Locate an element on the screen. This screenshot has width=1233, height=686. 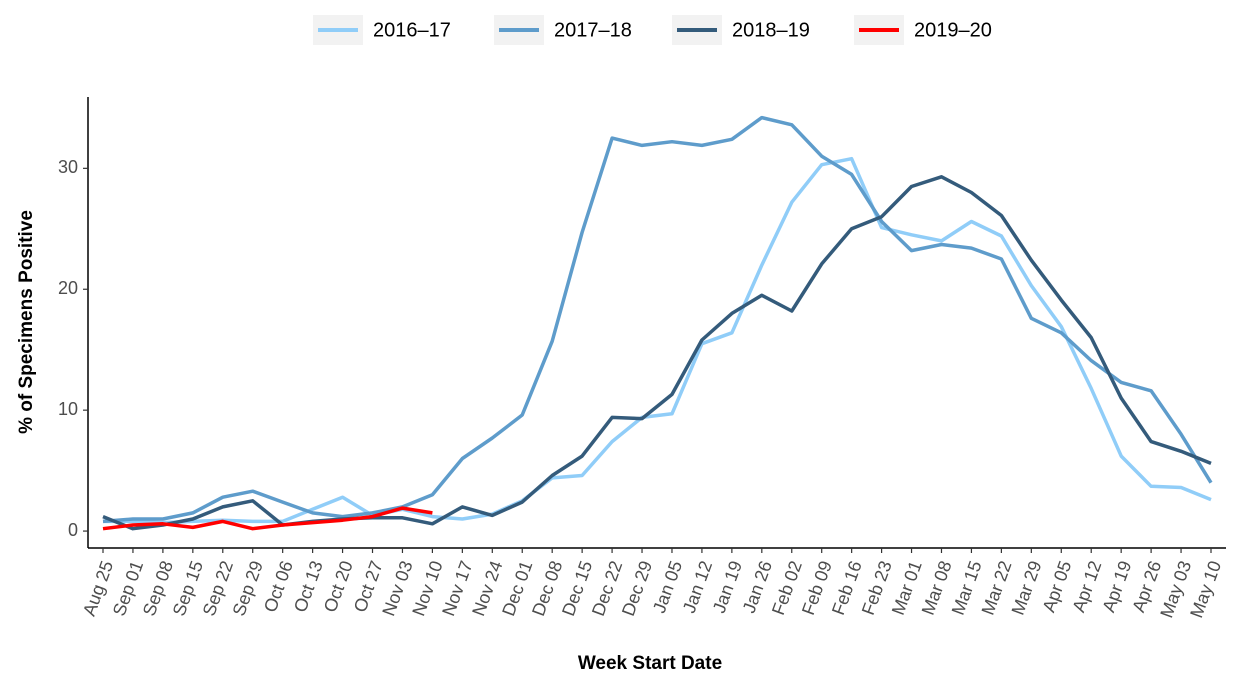
y-tick-label: 20 is located at coordinates (68, 288).